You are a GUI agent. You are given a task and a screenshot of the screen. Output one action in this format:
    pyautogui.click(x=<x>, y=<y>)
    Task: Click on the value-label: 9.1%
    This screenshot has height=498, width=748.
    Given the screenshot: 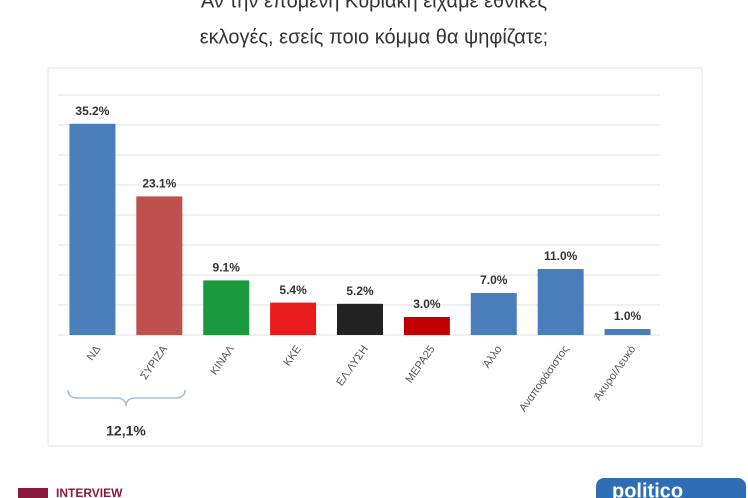 What is the action you would take?
    pyautogui.click(x=227, y=268)
    